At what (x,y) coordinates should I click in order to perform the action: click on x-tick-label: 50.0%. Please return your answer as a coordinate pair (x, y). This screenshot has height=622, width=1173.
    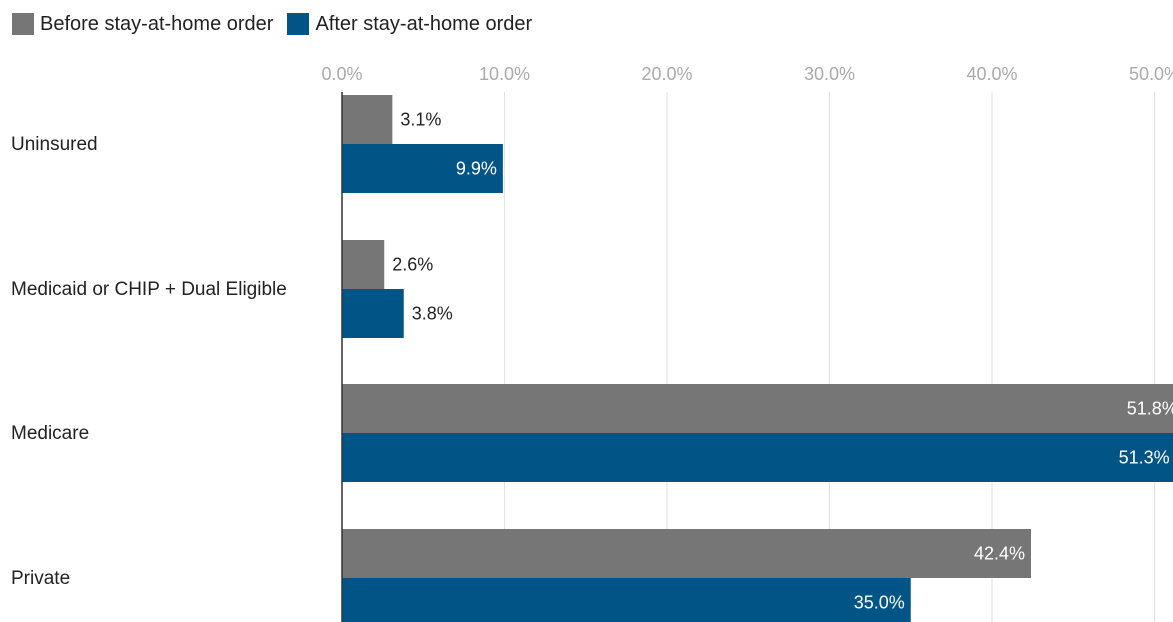
    Looking at the image, I should click on (1151, 74).